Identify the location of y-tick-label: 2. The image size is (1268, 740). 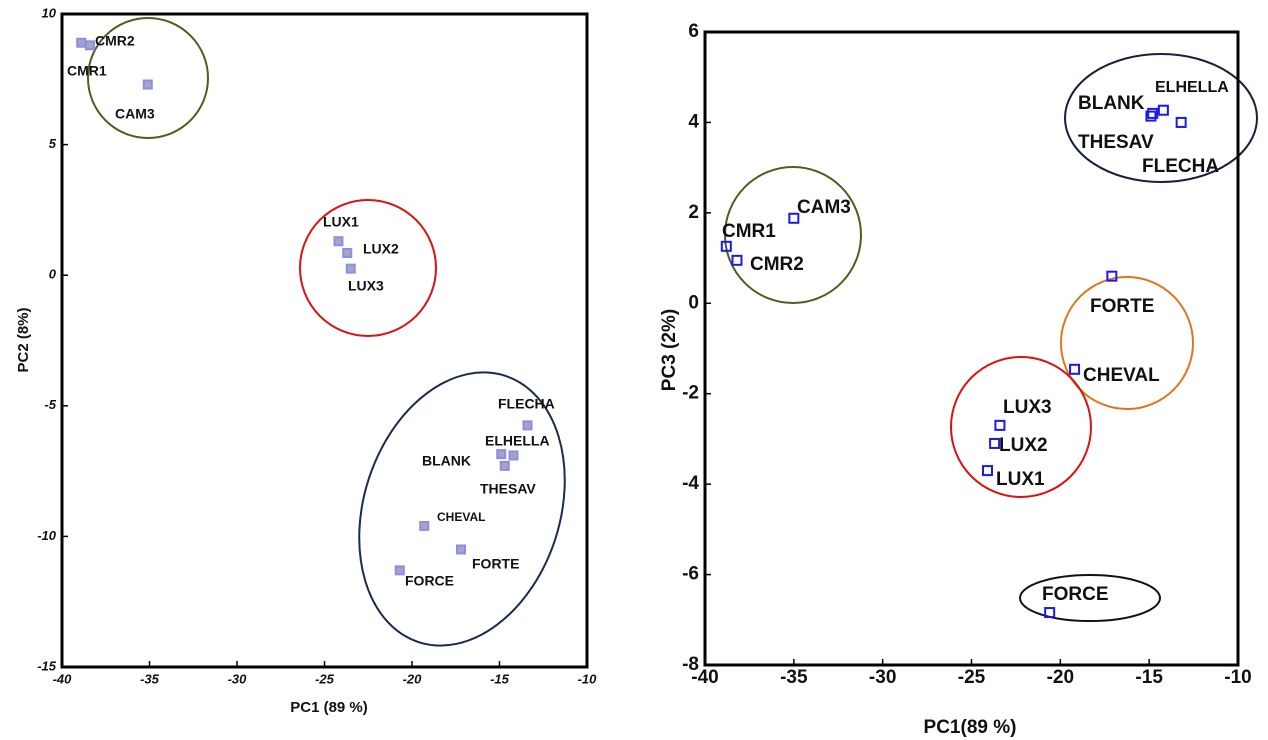
(693, 212).